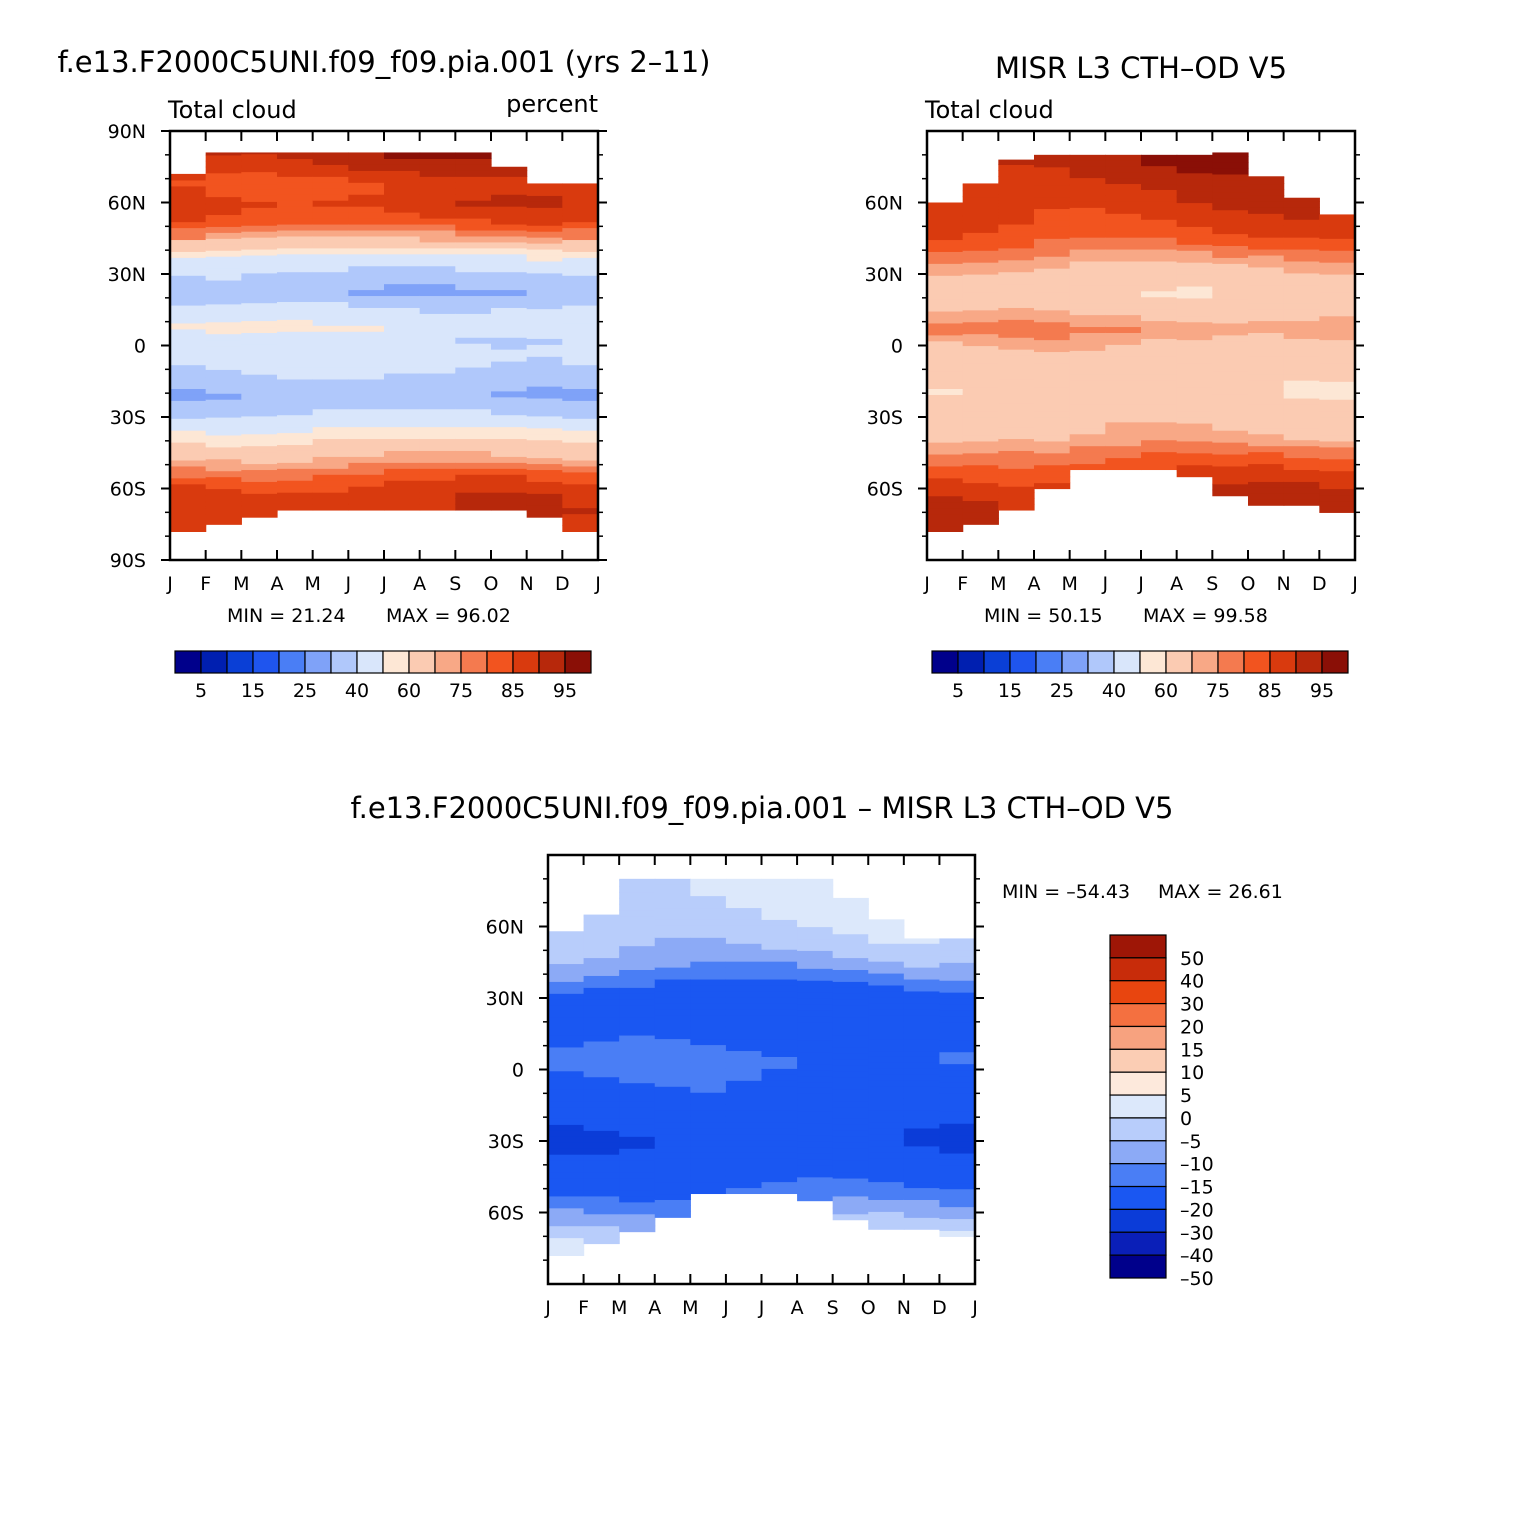  What do you see at coordinates (1049, 662) in the screenshot?
I see `obs-colorbar-box` at bounding box center [1049, 662].